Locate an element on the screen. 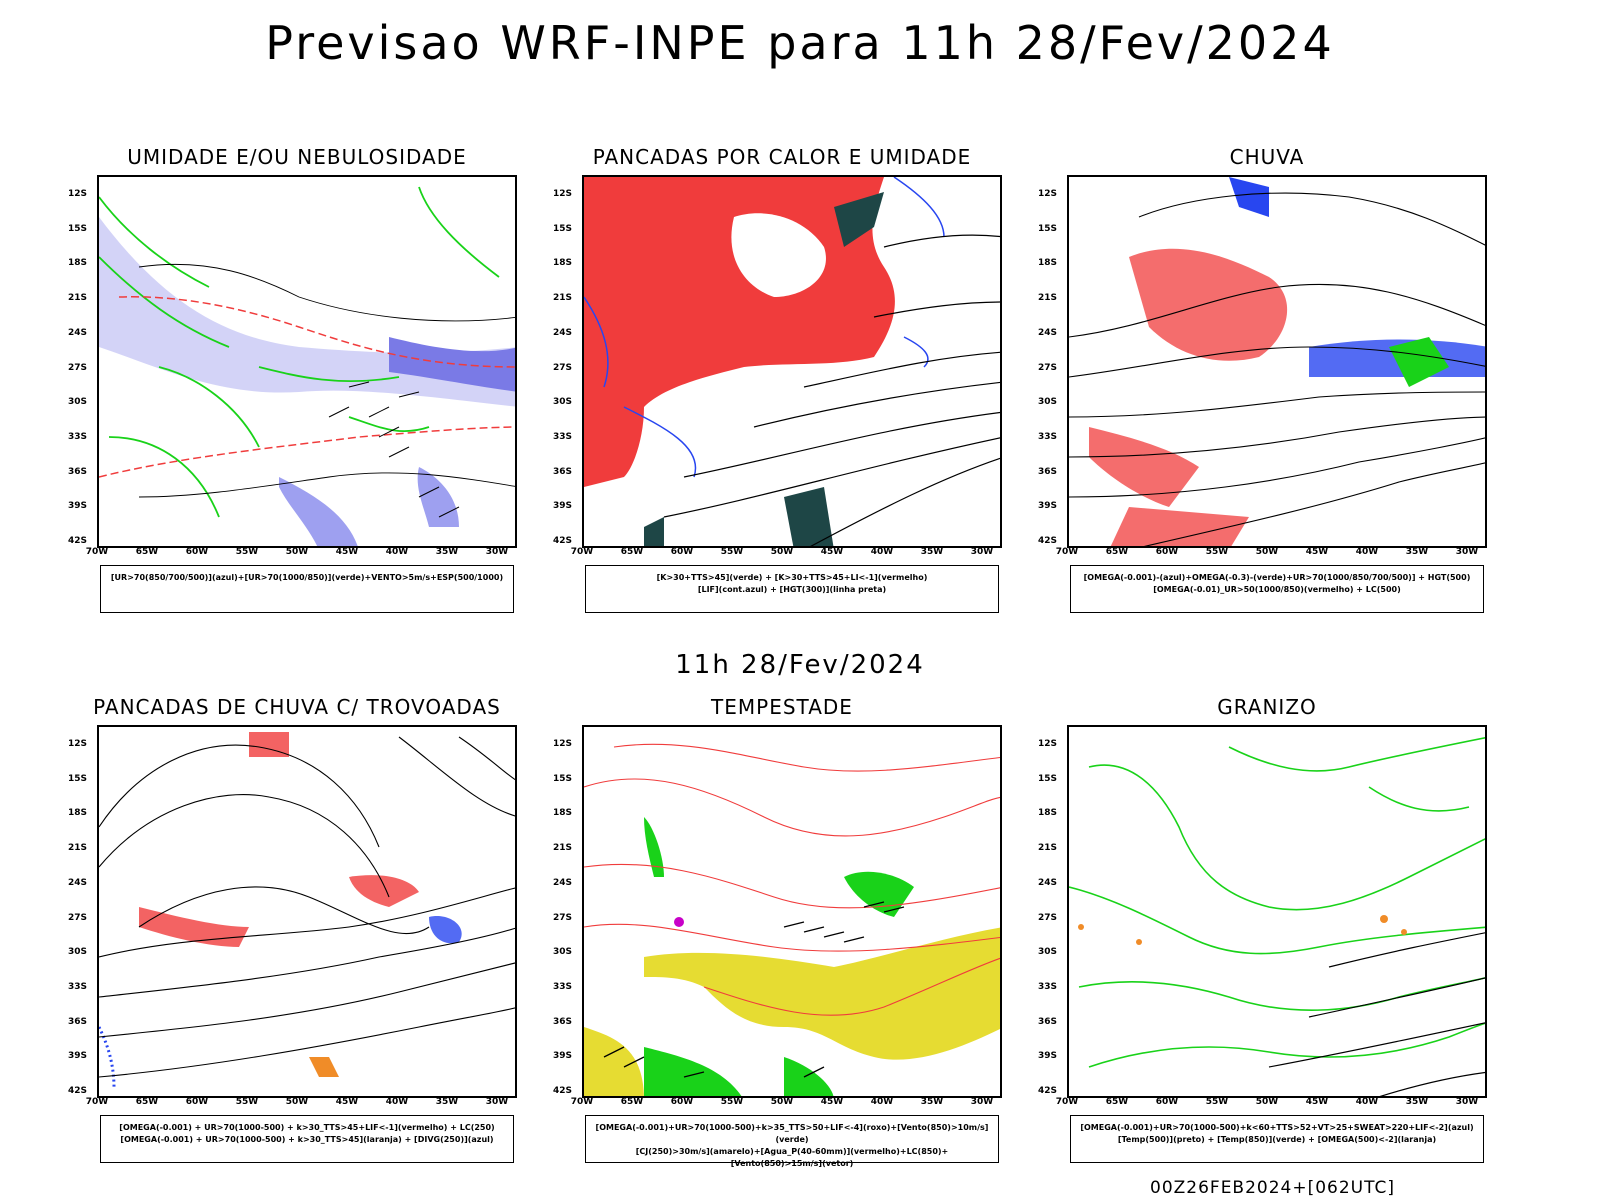 This screenshot has width=1600, height=1200. mid-title: 11h 28/Fev/2024 is located at coordinates (800, 665).